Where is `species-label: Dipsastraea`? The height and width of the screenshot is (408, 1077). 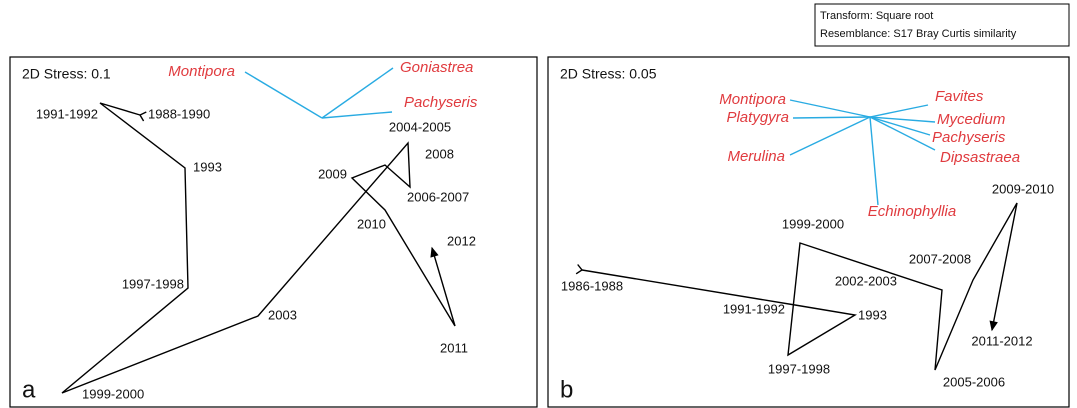 species-label: Dipsastraea is located at coordinates (980, 157).